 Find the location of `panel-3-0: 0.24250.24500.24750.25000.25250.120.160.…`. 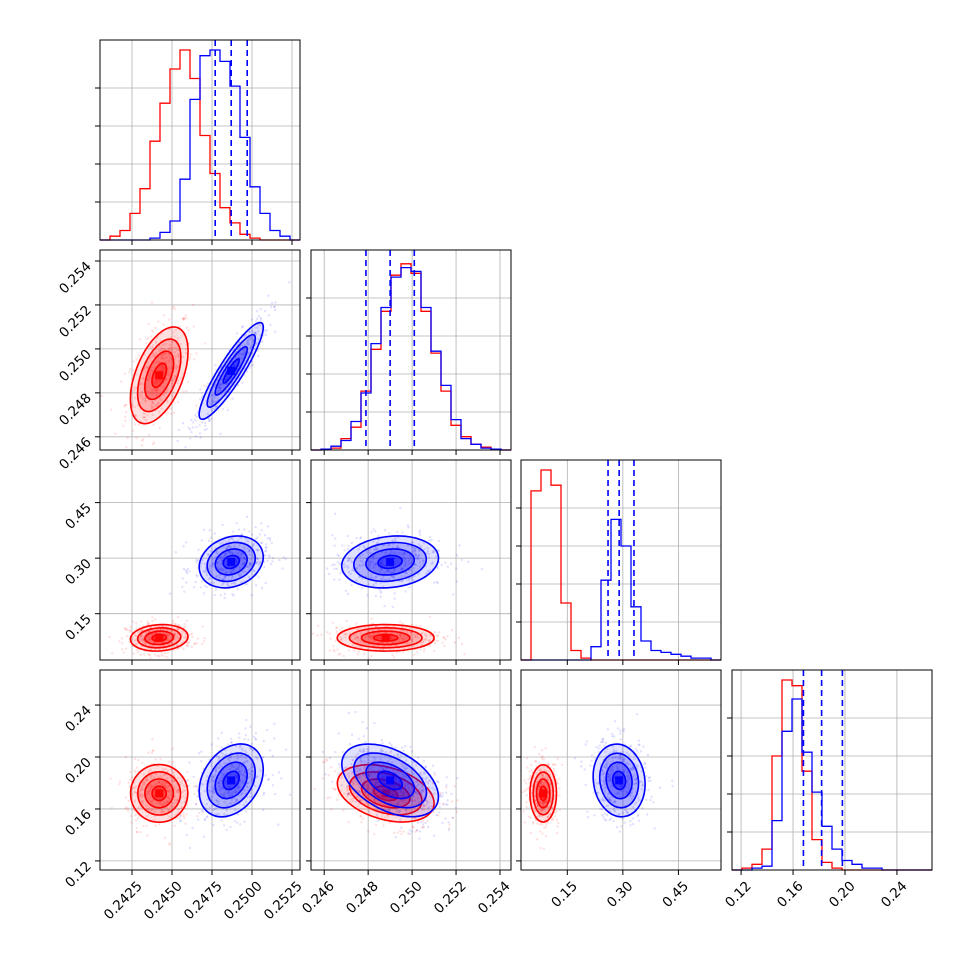

panel-3-0: 0.24250.24500.24750.25000.25250.120.160.… is located at coordinates (184, 796).